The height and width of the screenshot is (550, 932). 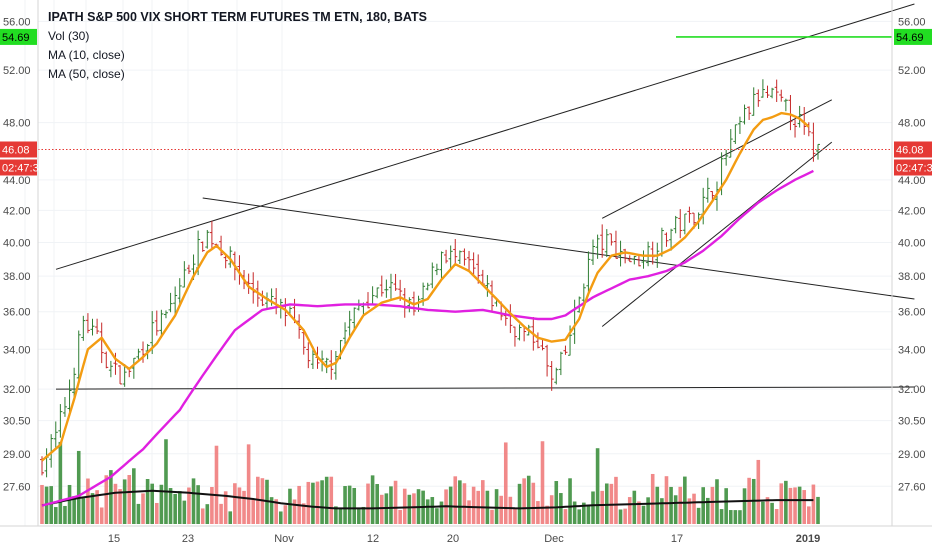 I want to click on y-tick-label-right: 56.00, so click(x=912, y=22).